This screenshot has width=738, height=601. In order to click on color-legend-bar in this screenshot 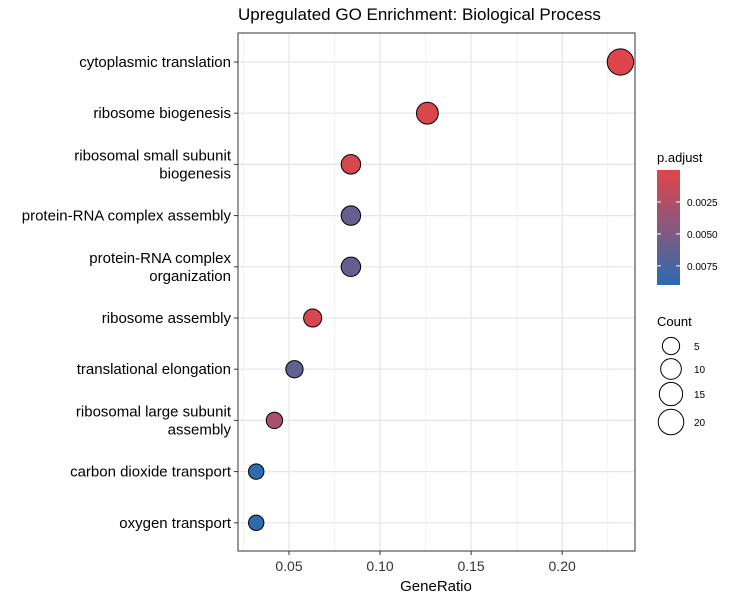, I will do `click(668, 227)`.